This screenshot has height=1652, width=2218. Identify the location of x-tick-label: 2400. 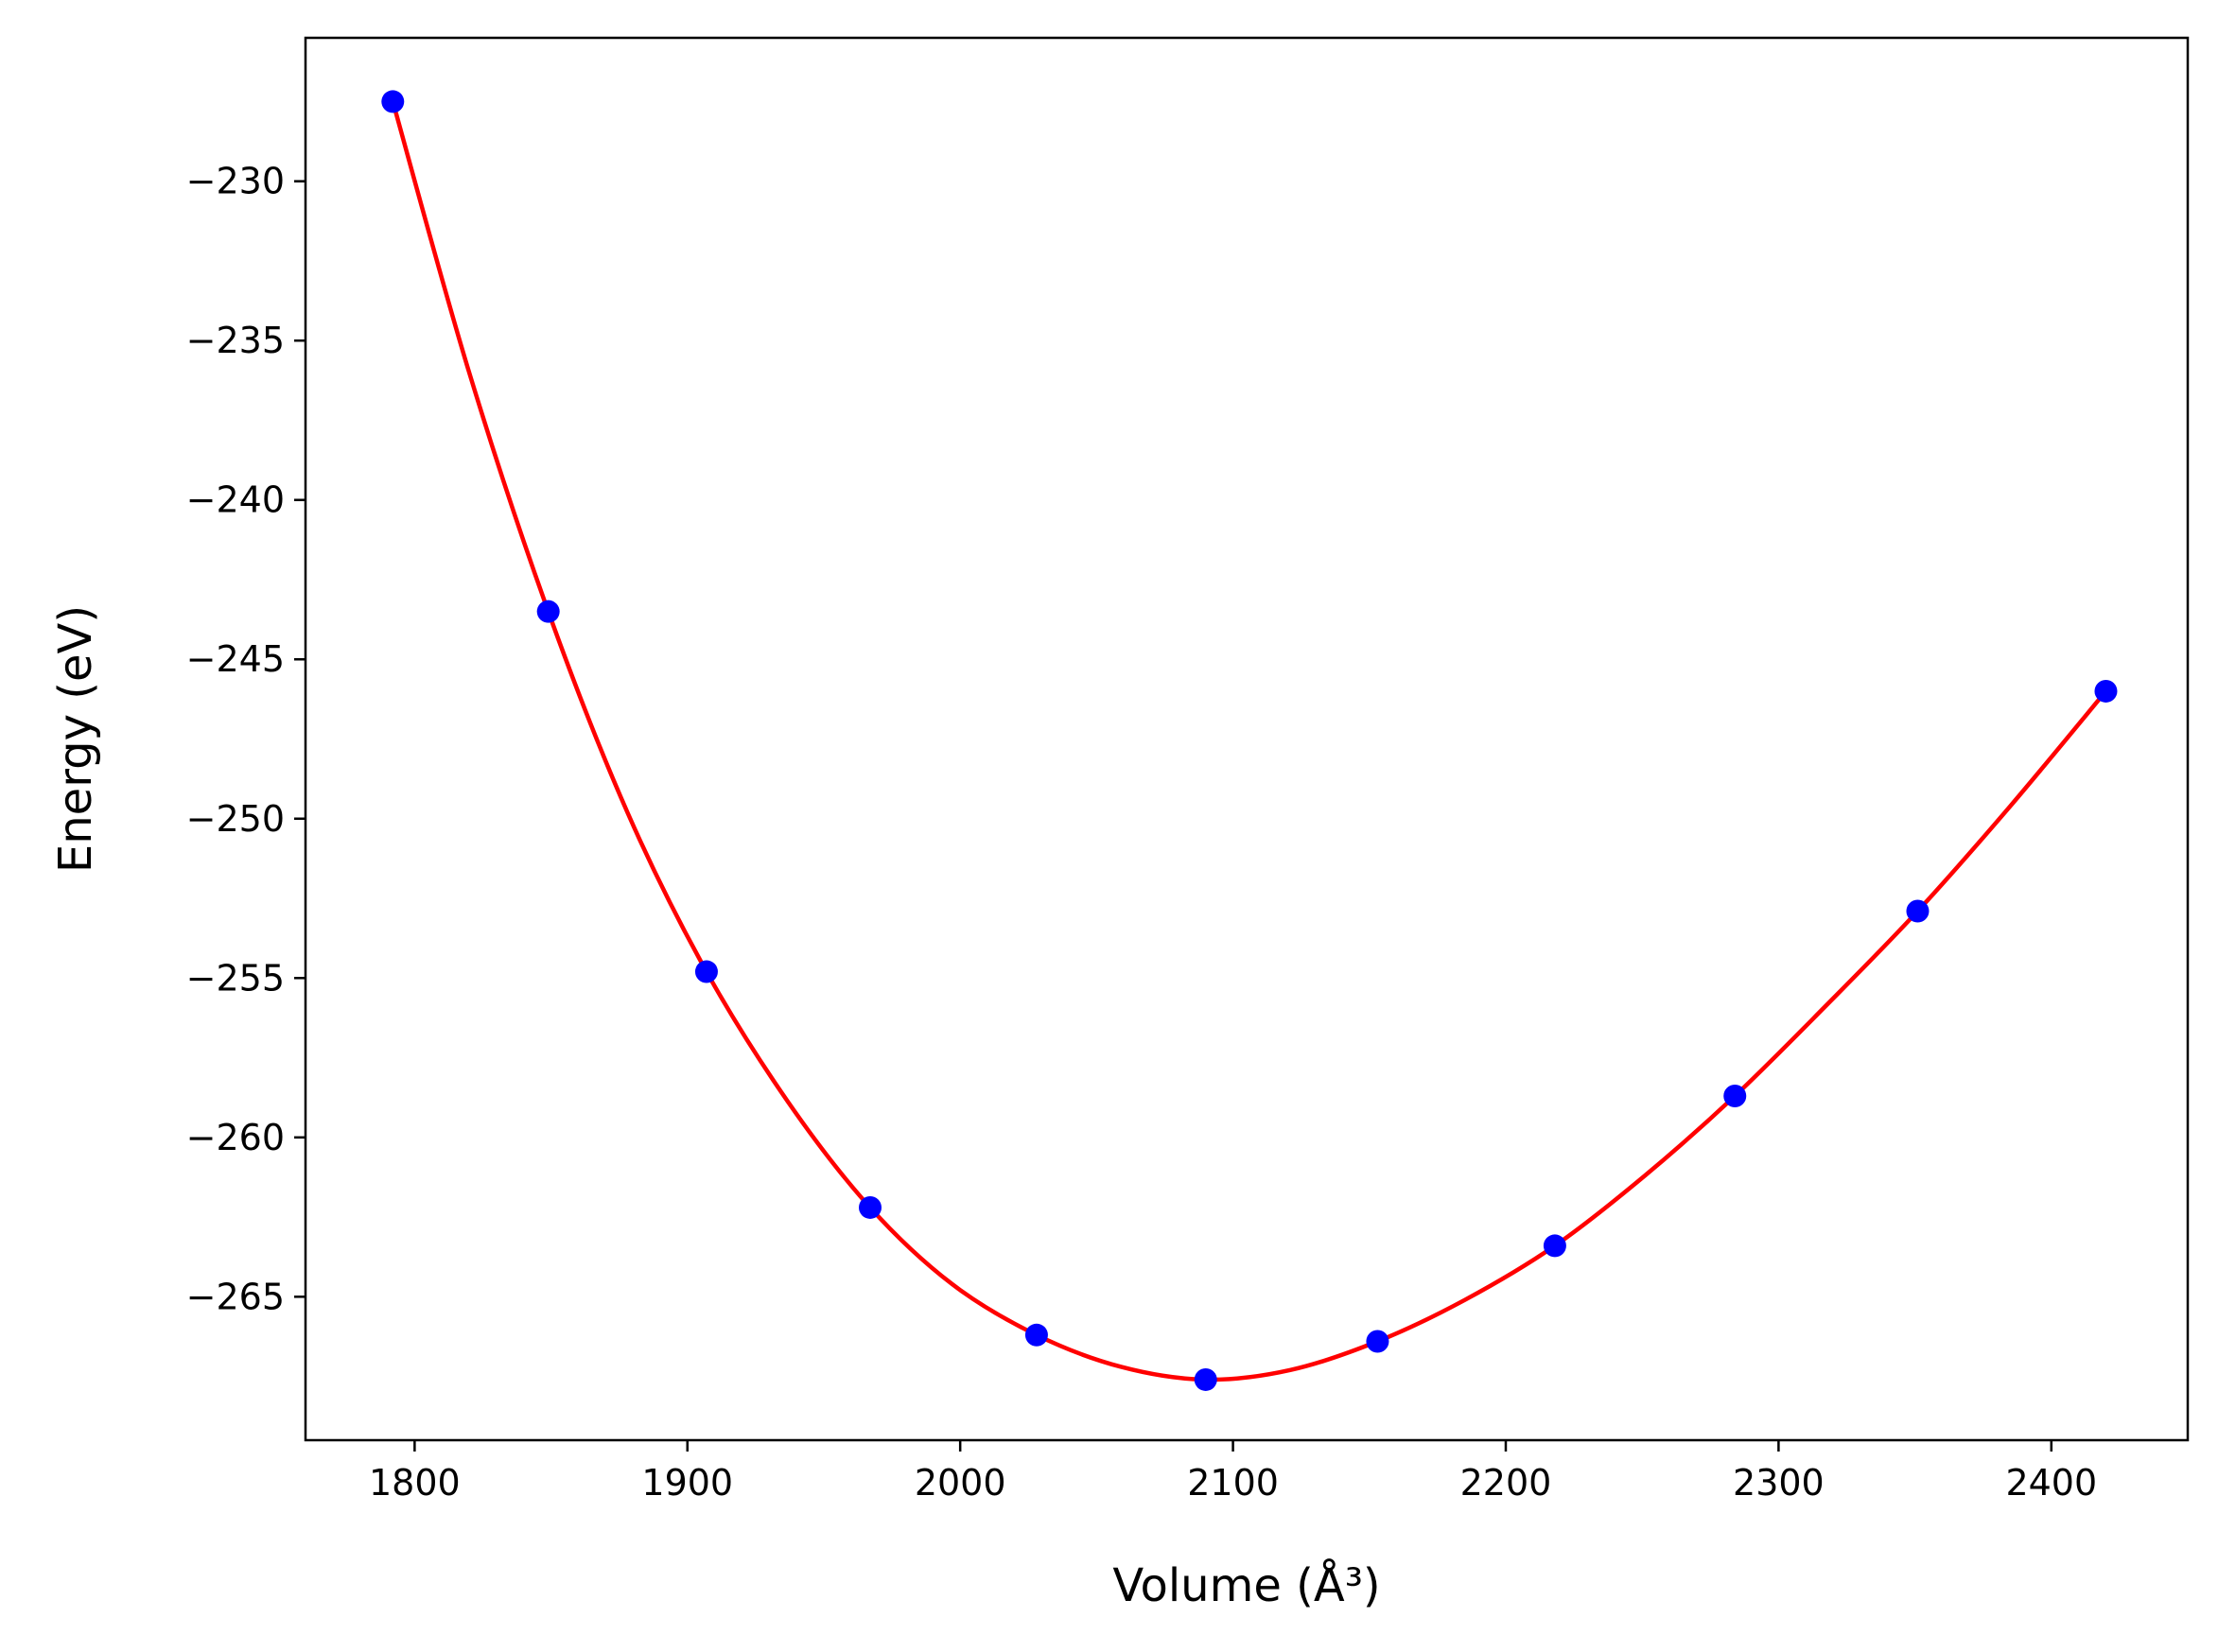
(2051, 1483).